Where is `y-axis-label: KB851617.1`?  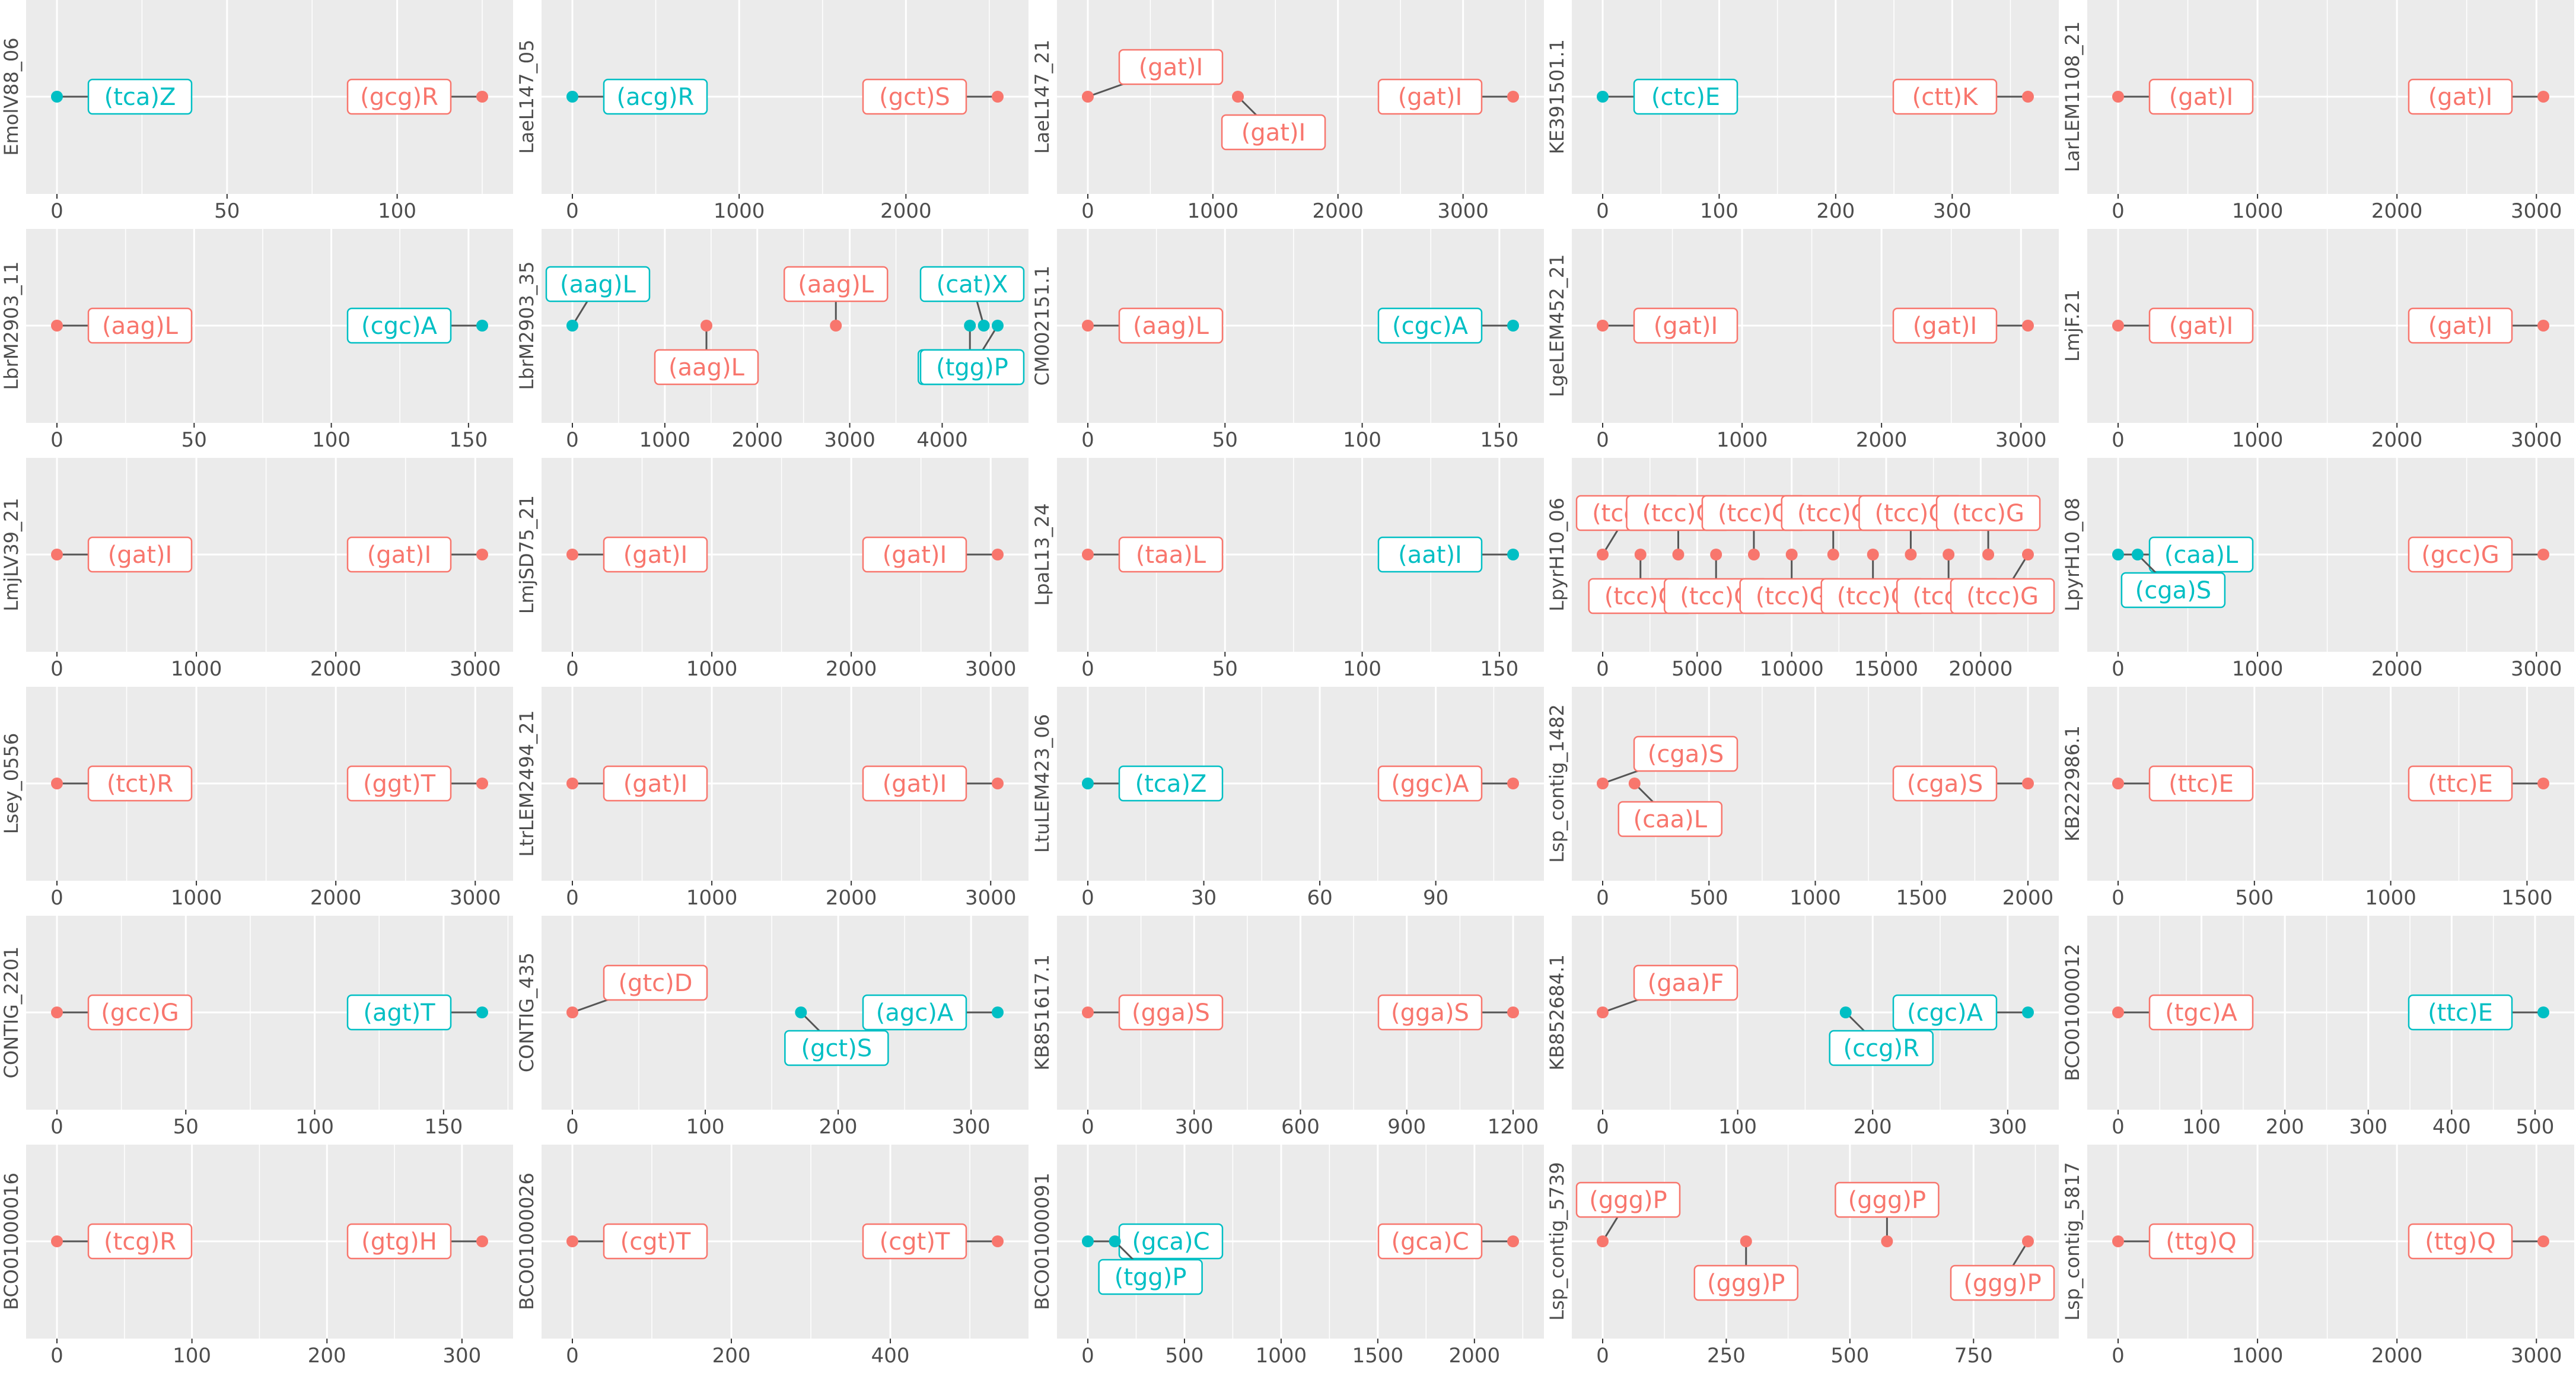 y-axis-label: KB851617.1 is located at coordinates (1042, 1013).